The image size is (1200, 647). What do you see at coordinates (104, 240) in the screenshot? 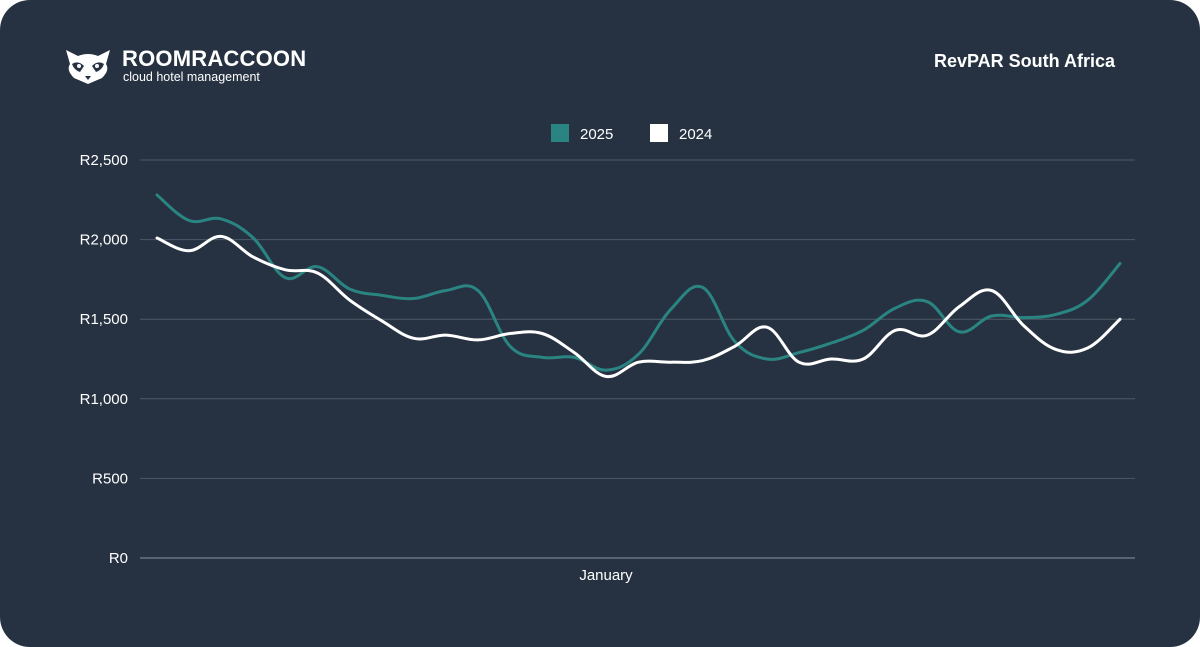
I see `y-tick-label: R2,000` at bounding box center [104, 240].